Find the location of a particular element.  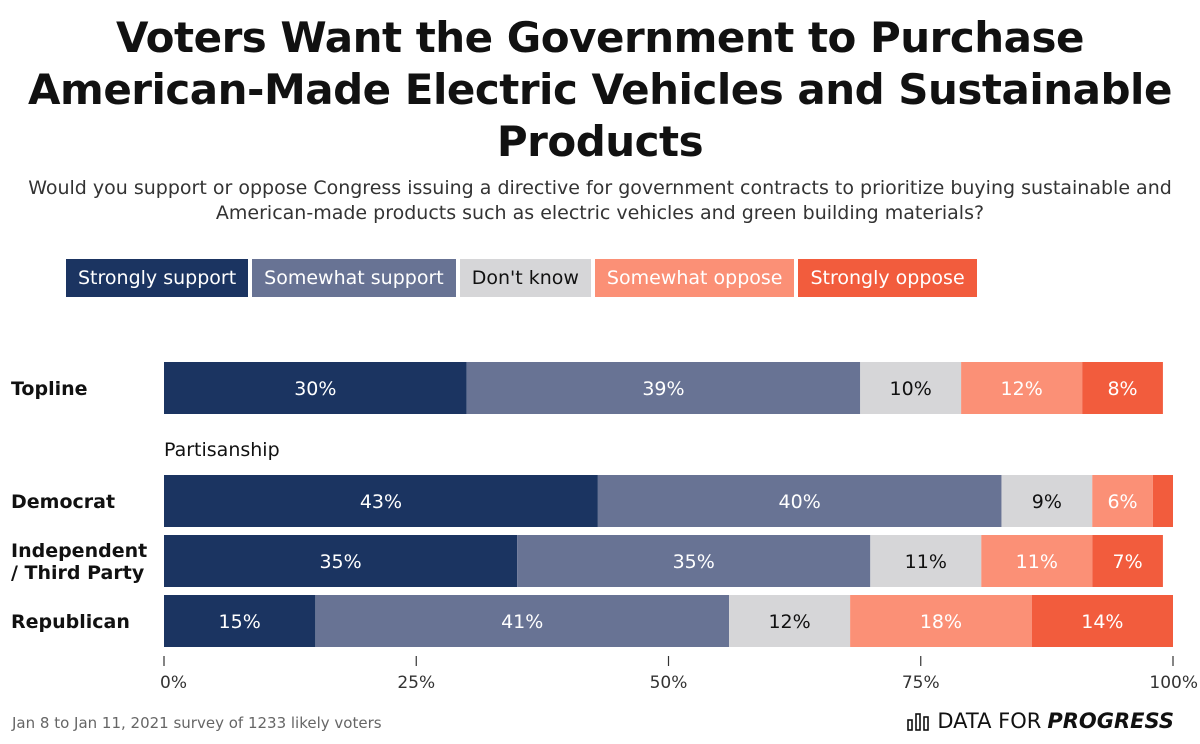

data-label-independent-third-party-somewhat-oppose: 11% is located at coordinates (1037, 562).